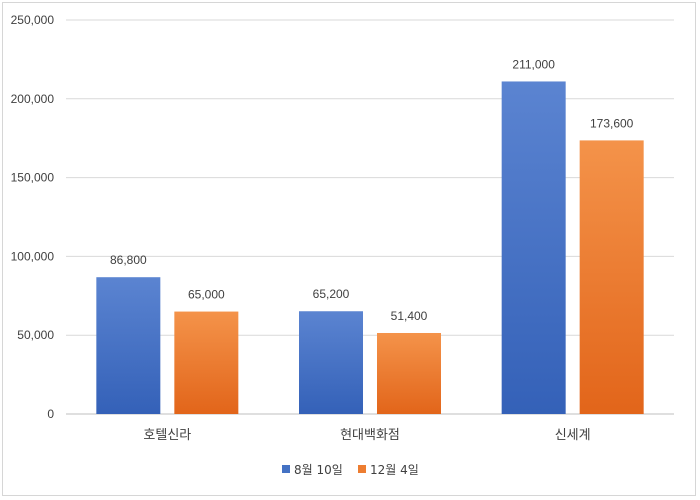  What do you see at coordinates (33, 20) in the screenshot?
I see `y-tick-label: 250,000` at bounding box center [33, 20].